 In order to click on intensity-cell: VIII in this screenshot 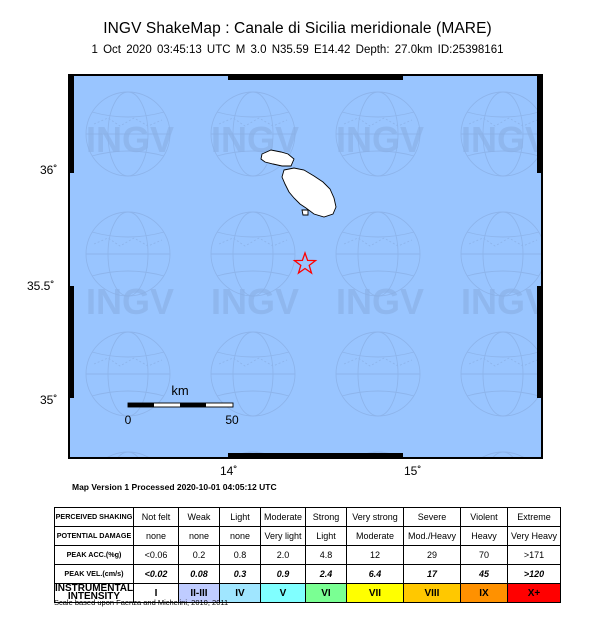, I will do `click(431, 593)`.